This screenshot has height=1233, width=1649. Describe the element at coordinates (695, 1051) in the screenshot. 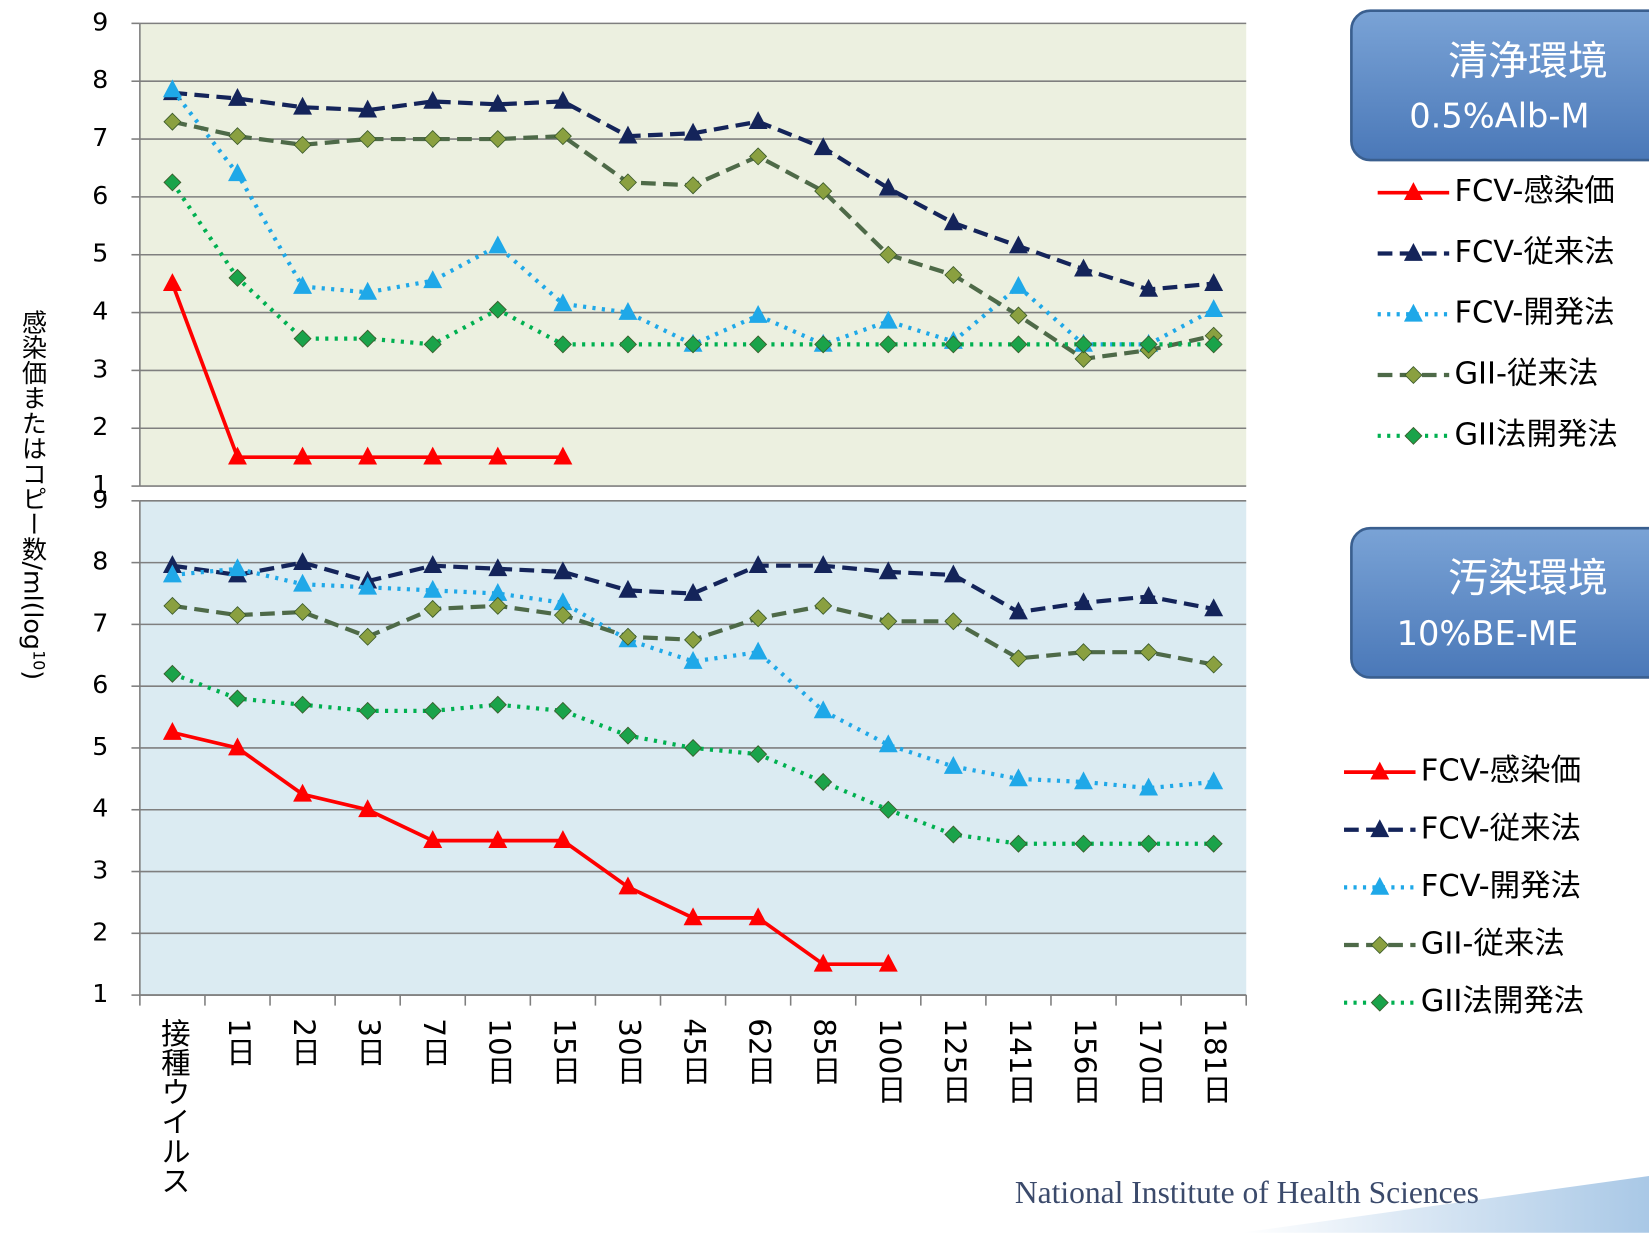

I see `x-tick-label: 45日` at that location.